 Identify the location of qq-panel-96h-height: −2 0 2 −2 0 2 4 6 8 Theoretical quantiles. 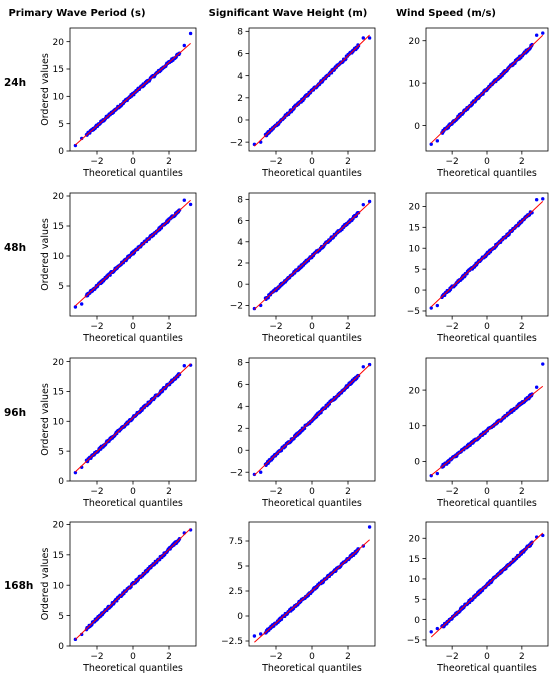
(303, 433).